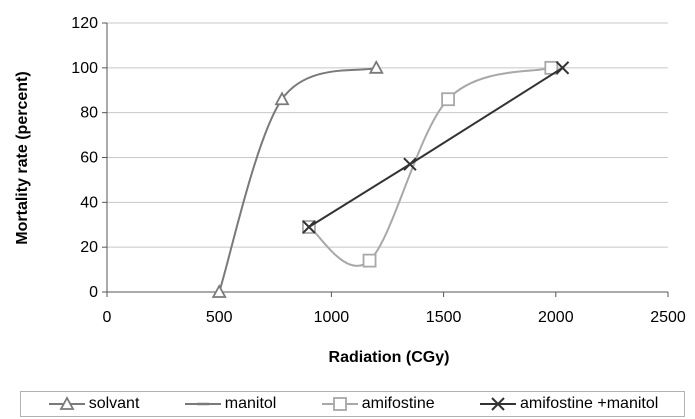  What do you see at coordinates (398, 403) in the screenshot?
I see `legend-label: amifostine` at bounding box center [398, 403].